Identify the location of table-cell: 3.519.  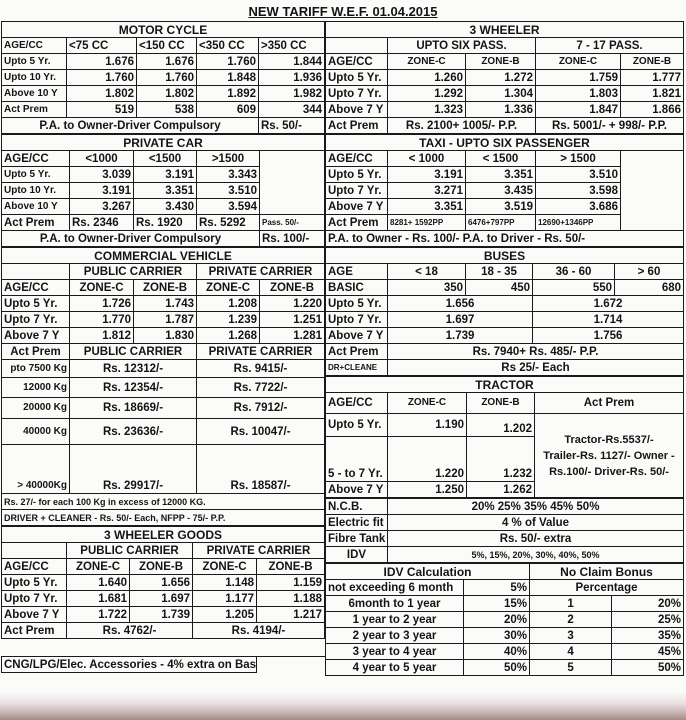
(500, 206).